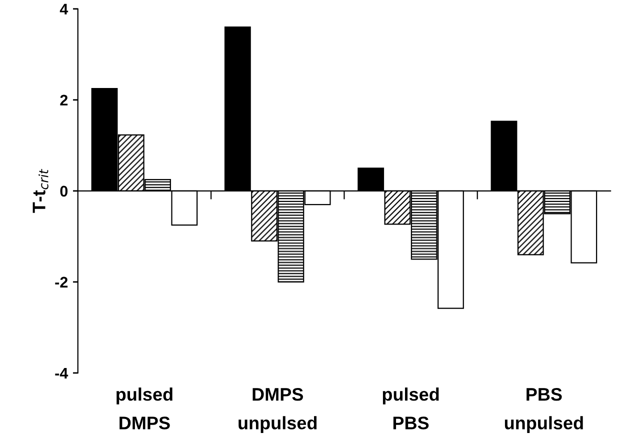  Describe the element at coordinates (144, 409) in the screenshot. I see `x-tick-label: pulsed DMPS` at that location.